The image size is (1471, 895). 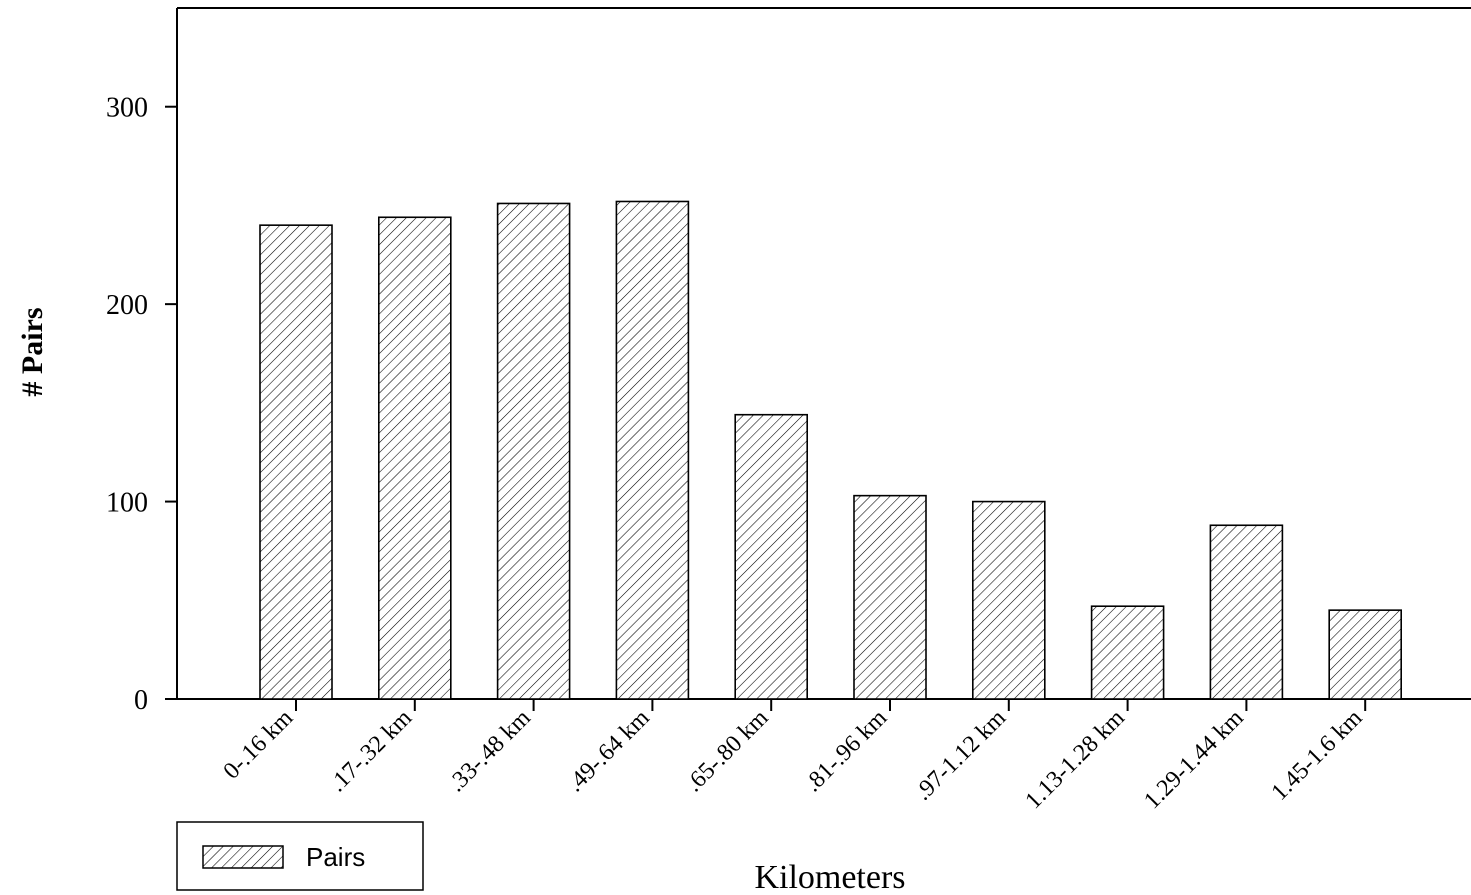 I want to click on y-tick-label: 200, so click(x=127, y=305).